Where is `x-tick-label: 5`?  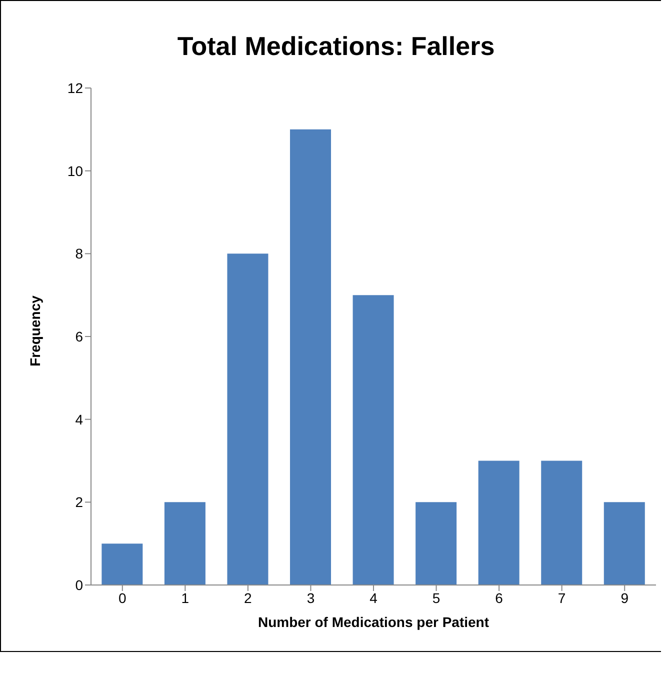
x-tick-label: 5 is located at coordinates (436, 598).